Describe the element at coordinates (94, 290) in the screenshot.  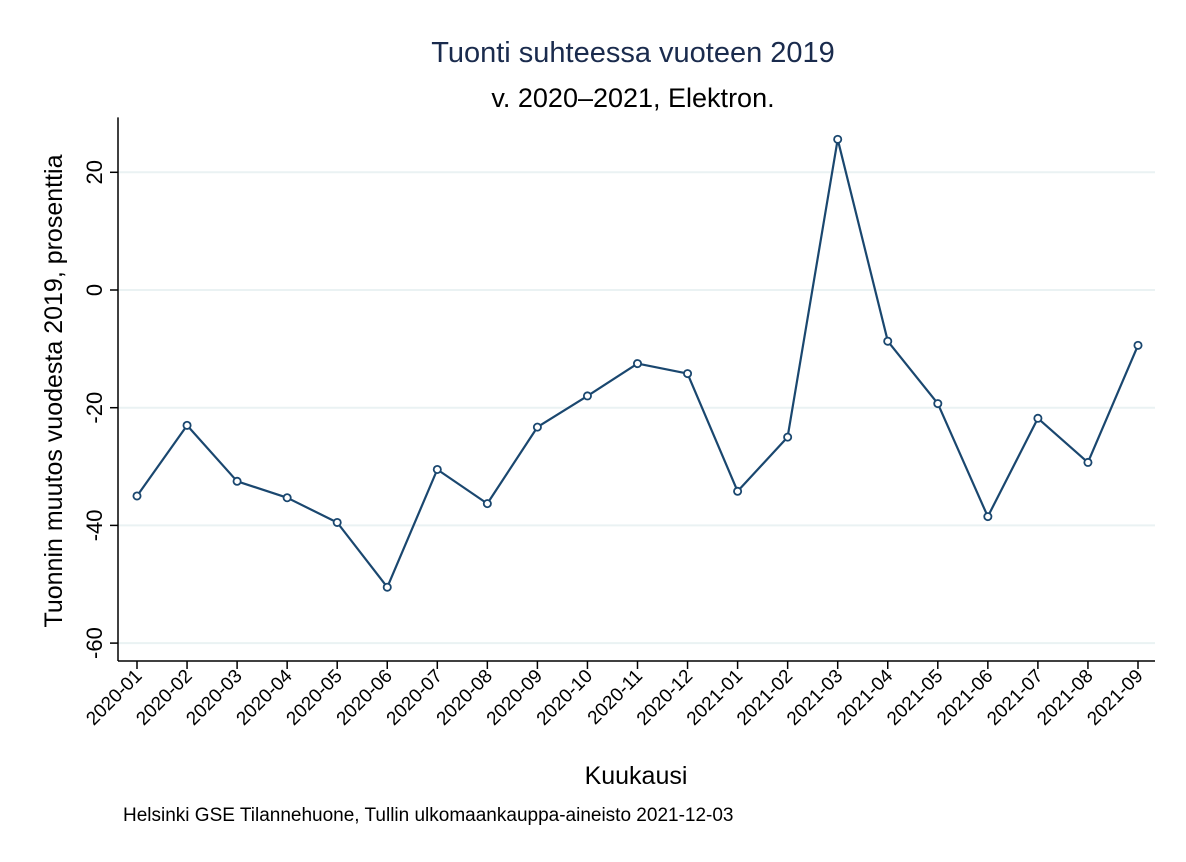
I see `y-tick-label: 0` at that location.